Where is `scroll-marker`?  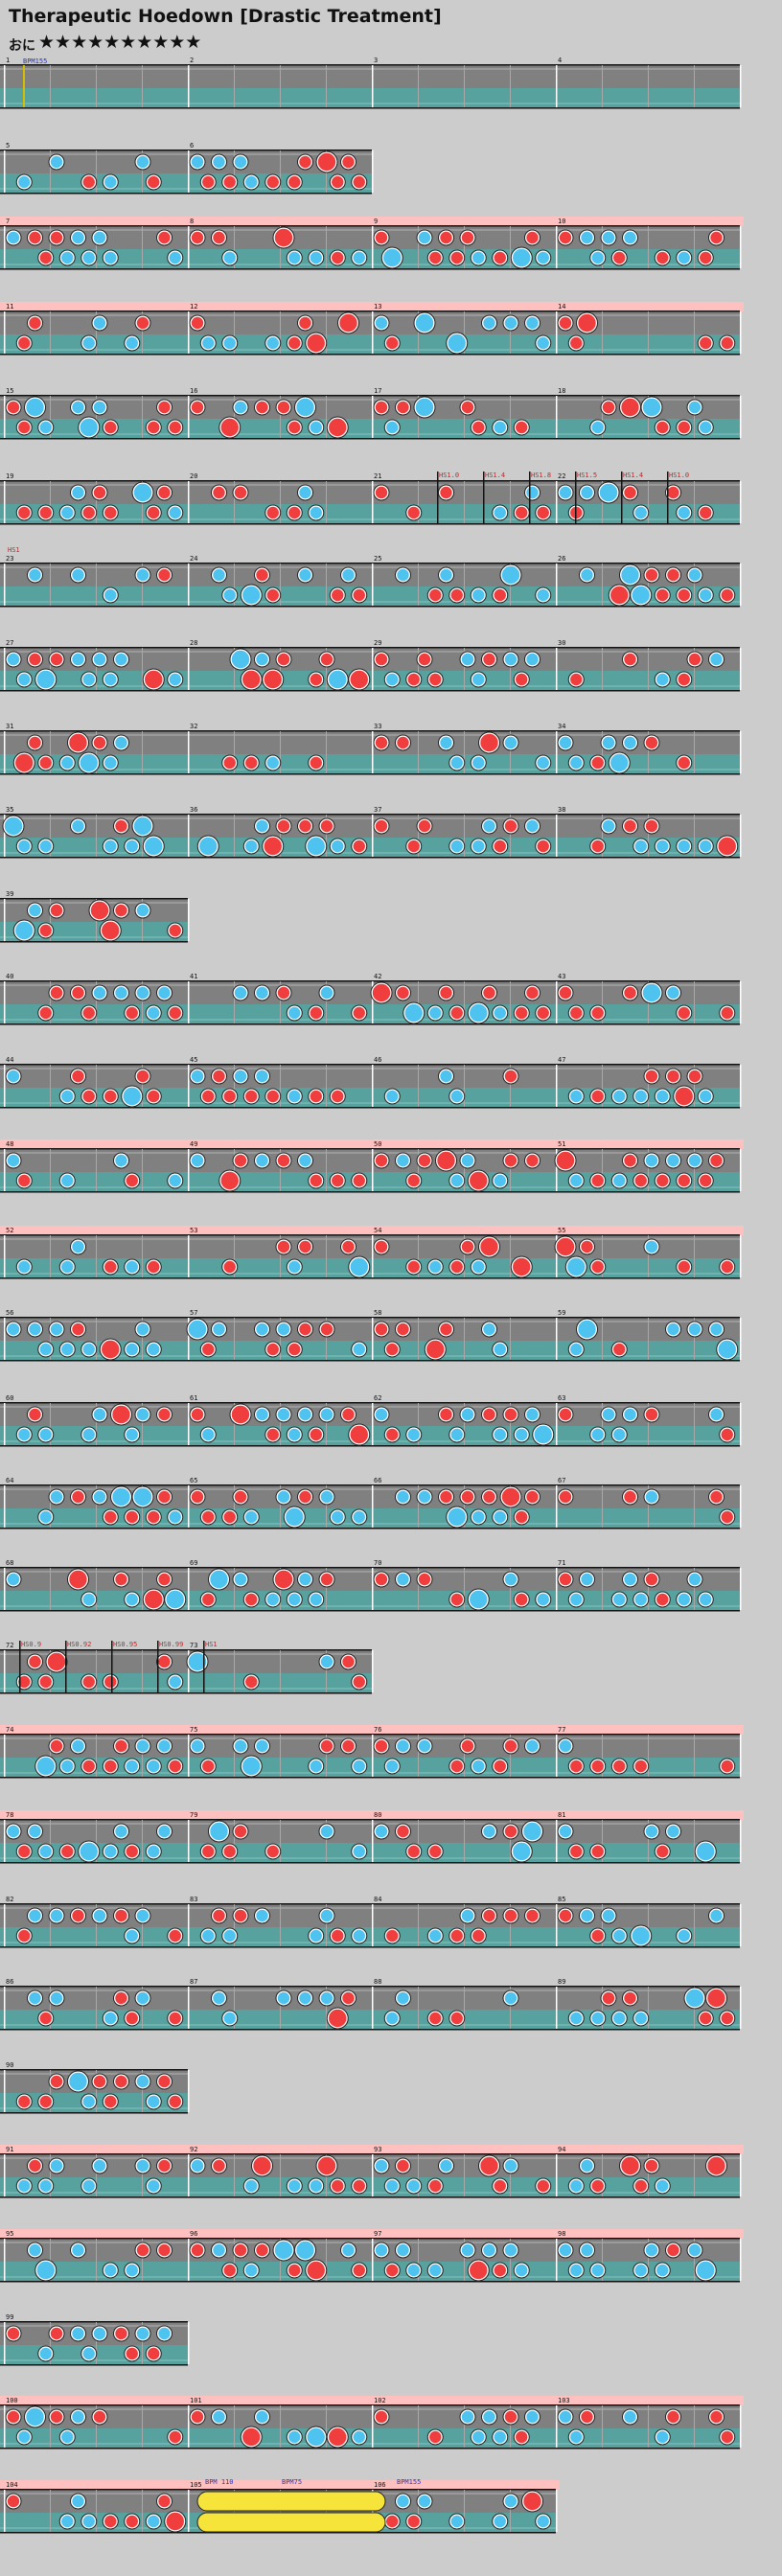
scroll-marker is located at coordinates (622, 497).